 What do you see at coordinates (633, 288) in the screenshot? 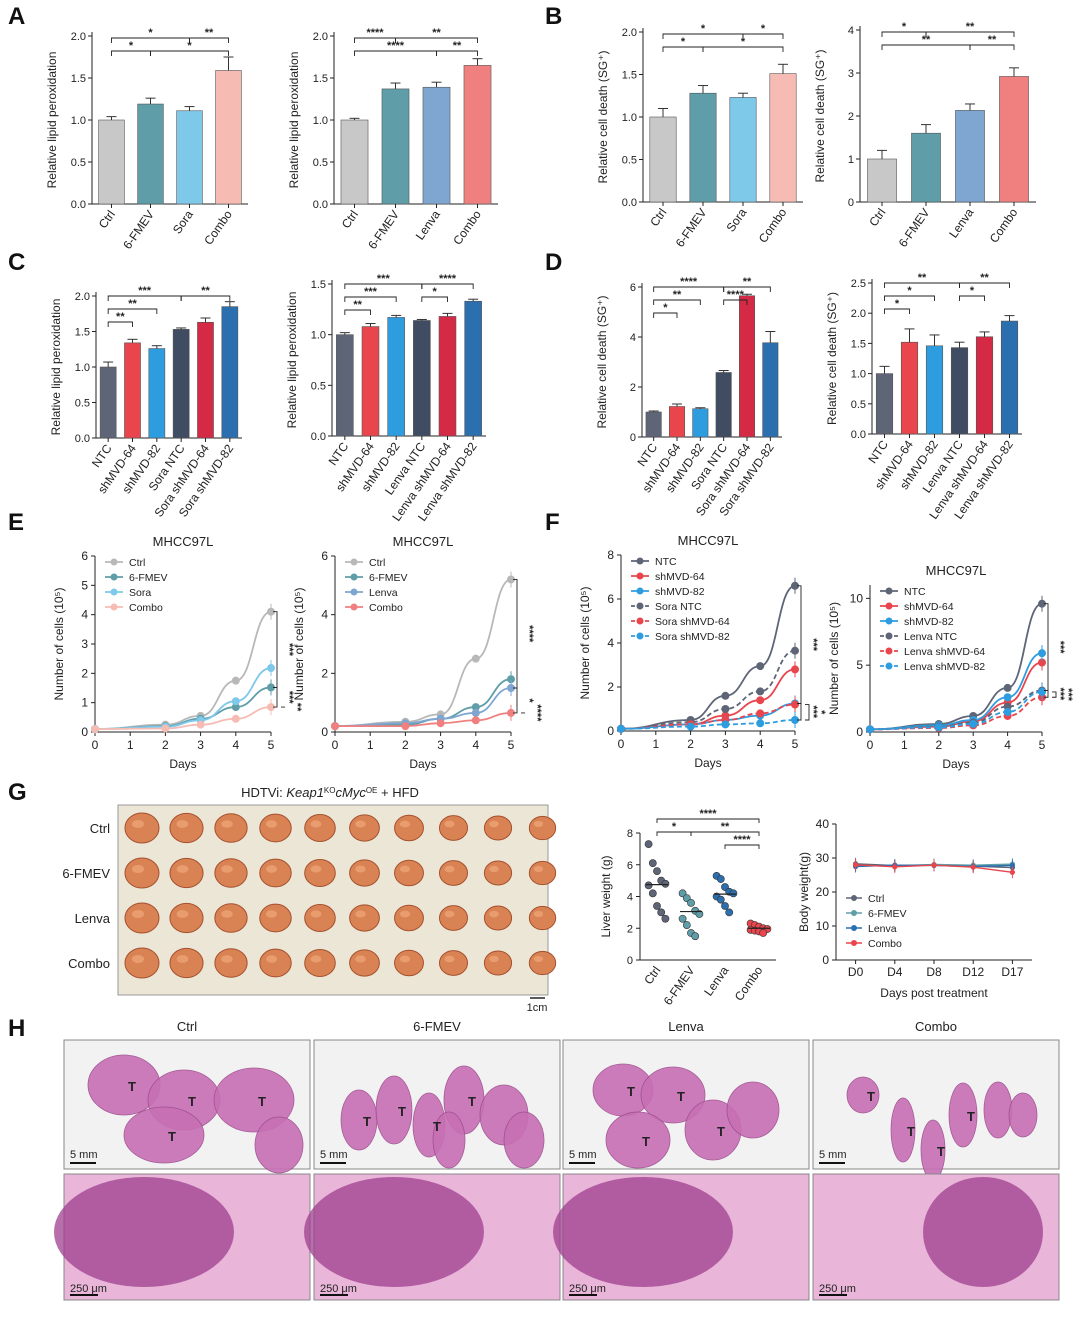
I see `y-tick-label: 6` at bounding box center [633, 288].